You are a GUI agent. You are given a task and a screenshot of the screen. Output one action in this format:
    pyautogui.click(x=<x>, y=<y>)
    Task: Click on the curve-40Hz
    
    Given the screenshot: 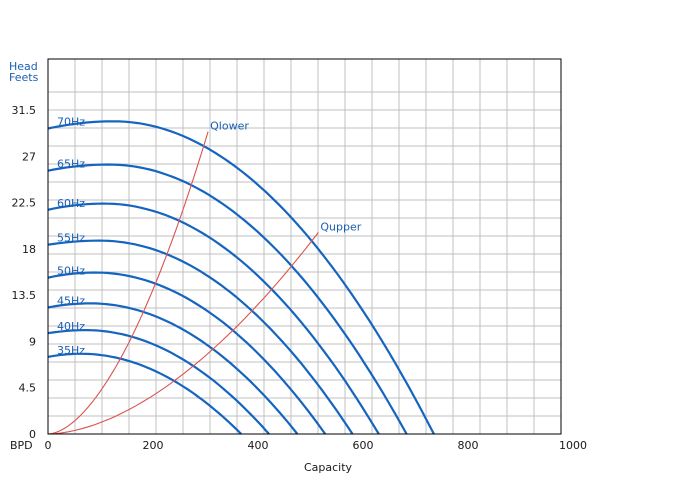 What is the action you would take?
    pyautogui.click(x=158, y=382)
    